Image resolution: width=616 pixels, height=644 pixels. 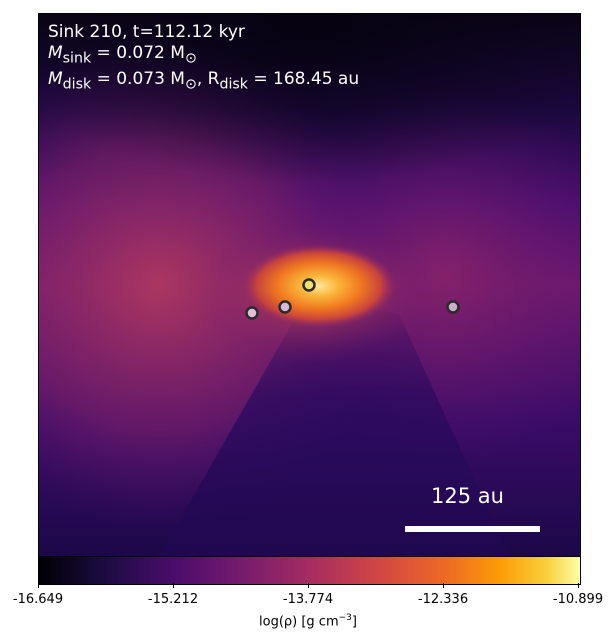 What do you see at coordinates (308, 599) in the screenshot?
I see `colorbar-tick-label: -13.774` at bounding box center [308, 599].